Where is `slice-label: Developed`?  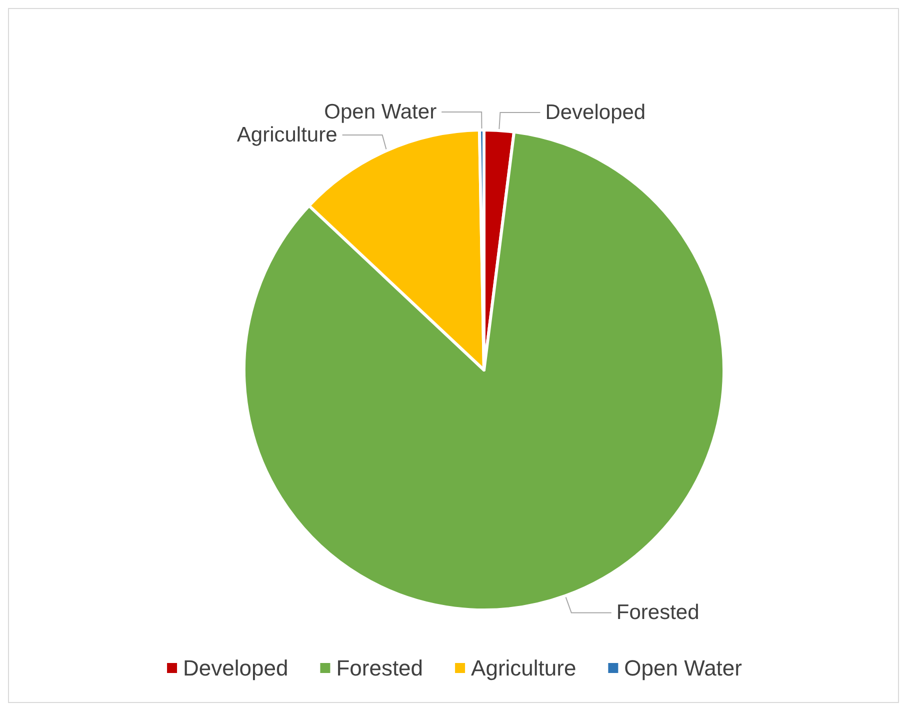
slice-label: Developed is located at coordinates (595, 112).